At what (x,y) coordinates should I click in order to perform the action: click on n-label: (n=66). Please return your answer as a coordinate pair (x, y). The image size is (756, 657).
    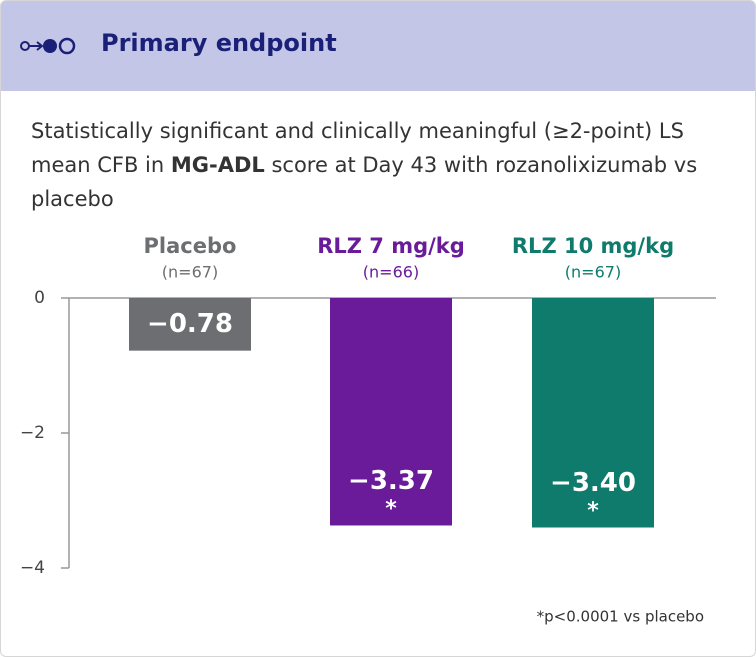
    Looking at the image, I should click on (391, 272).